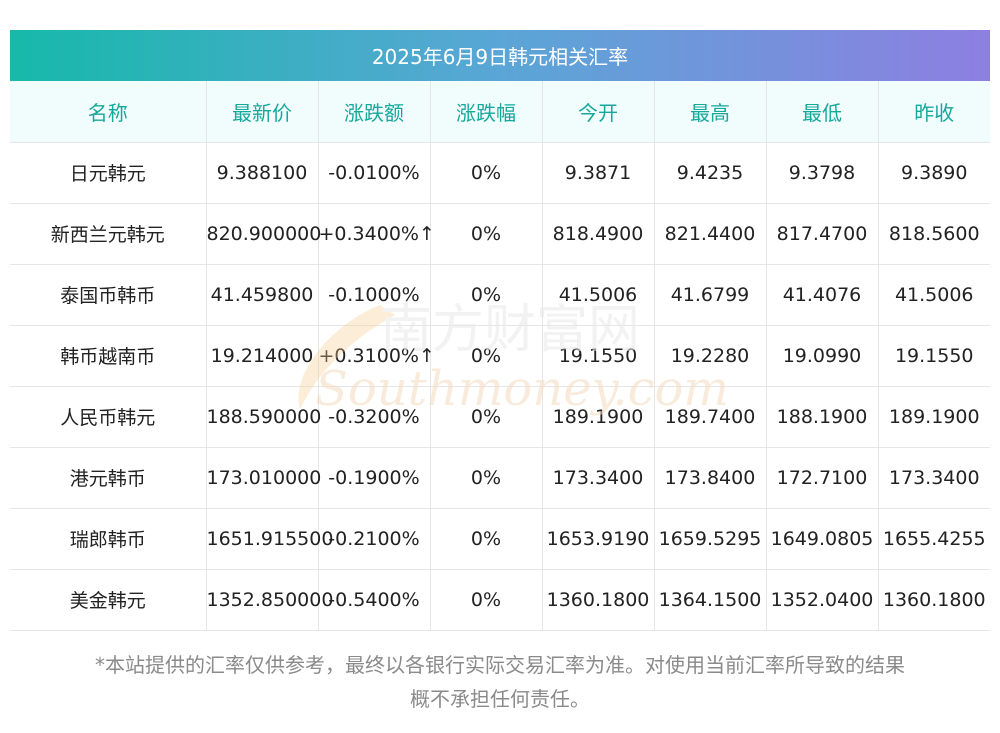 The height and width of the screenshot is (733, 1000). I want to click on cell-high: 189.7400, so click(710, 417).